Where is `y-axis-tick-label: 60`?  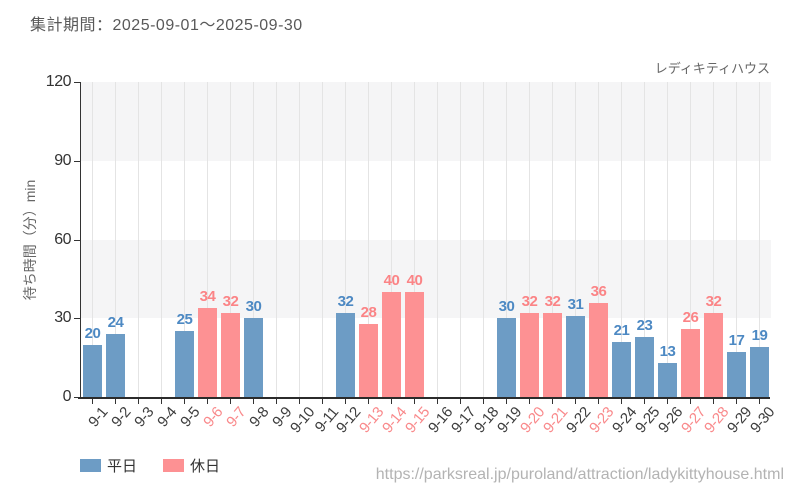 y-axis-tick-label: 60 is located at coordinates (62, 239).